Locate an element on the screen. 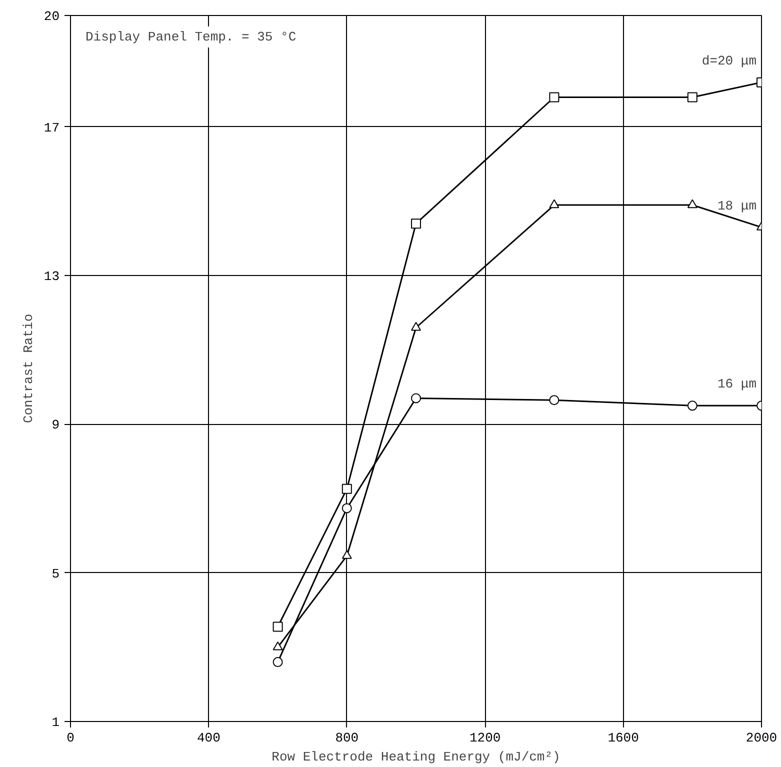  x-tick-label: 0 is located at coordinates (70, 738).